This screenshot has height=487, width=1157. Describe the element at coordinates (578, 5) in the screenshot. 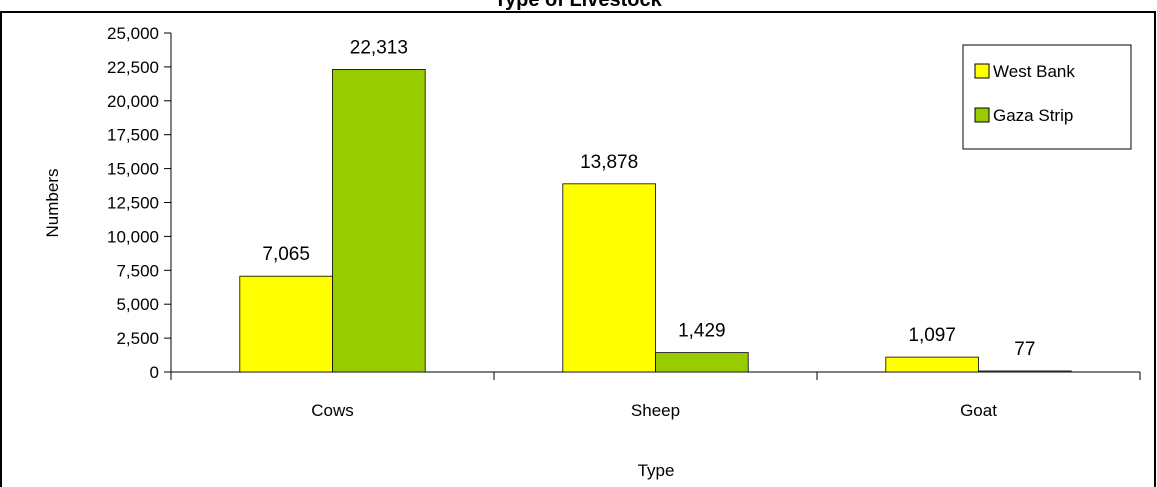

I see `chart-title: Type of Livestock` at that location.